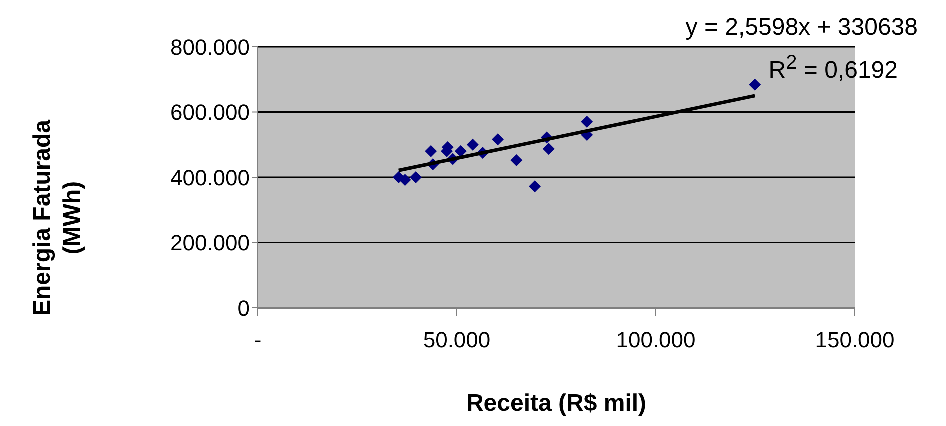  Describe the element at coordinates (210, 113) in the screenshot. I see `y-tick-label: 600.000` at that location.